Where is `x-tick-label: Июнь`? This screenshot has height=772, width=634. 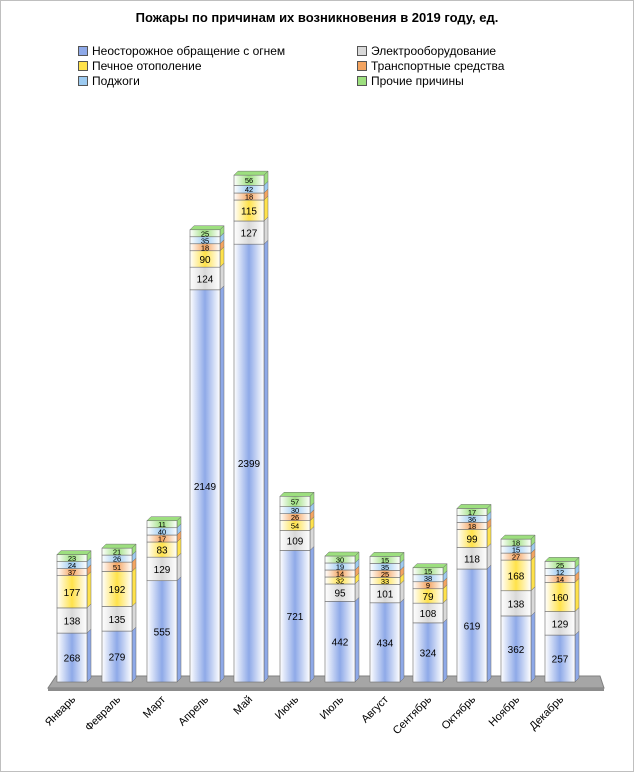 x-tick-label: Июнь is located at coordinates (287, 707).